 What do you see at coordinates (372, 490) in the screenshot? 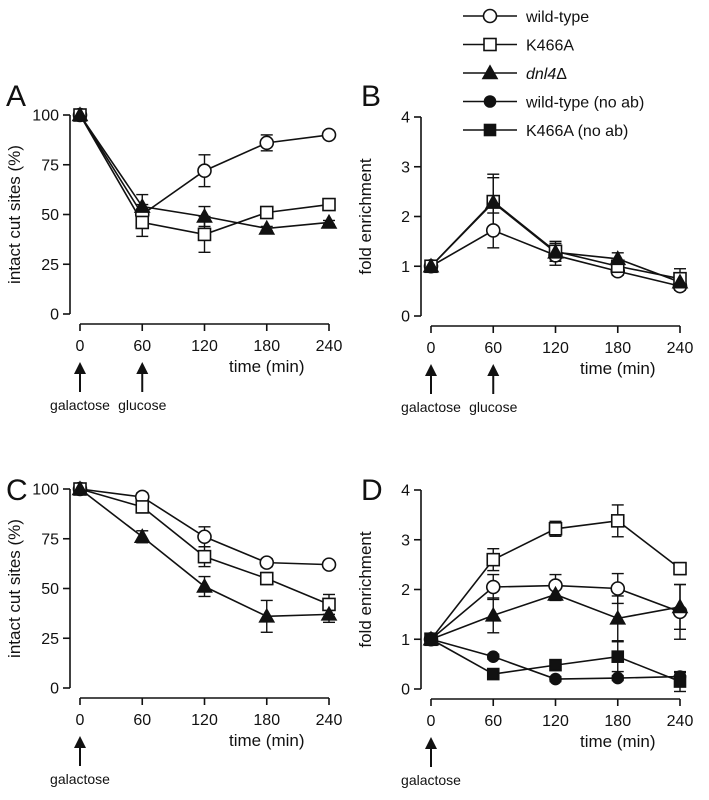
I see `panel-label: D` at bounding box center [372, 490].